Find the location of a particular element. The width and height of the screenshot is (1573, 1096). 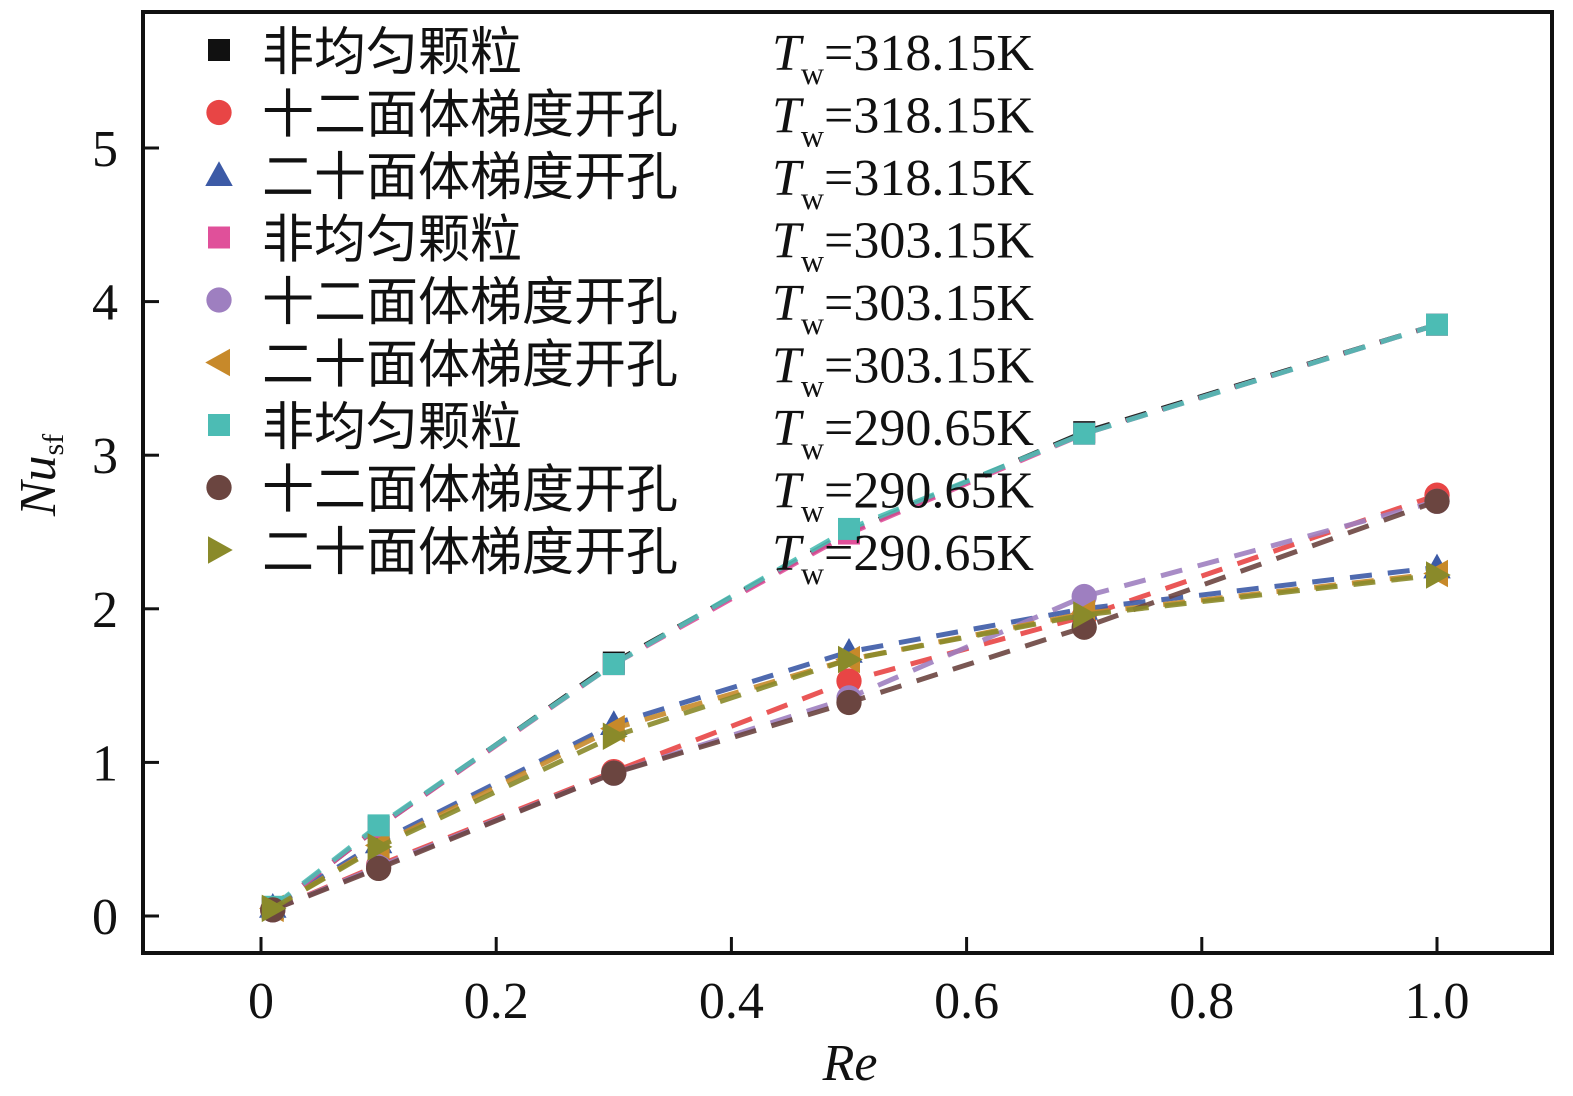

legend-item: 十二面体梯度开孔 Tw=318.15K is located at coordinates (620, 120).